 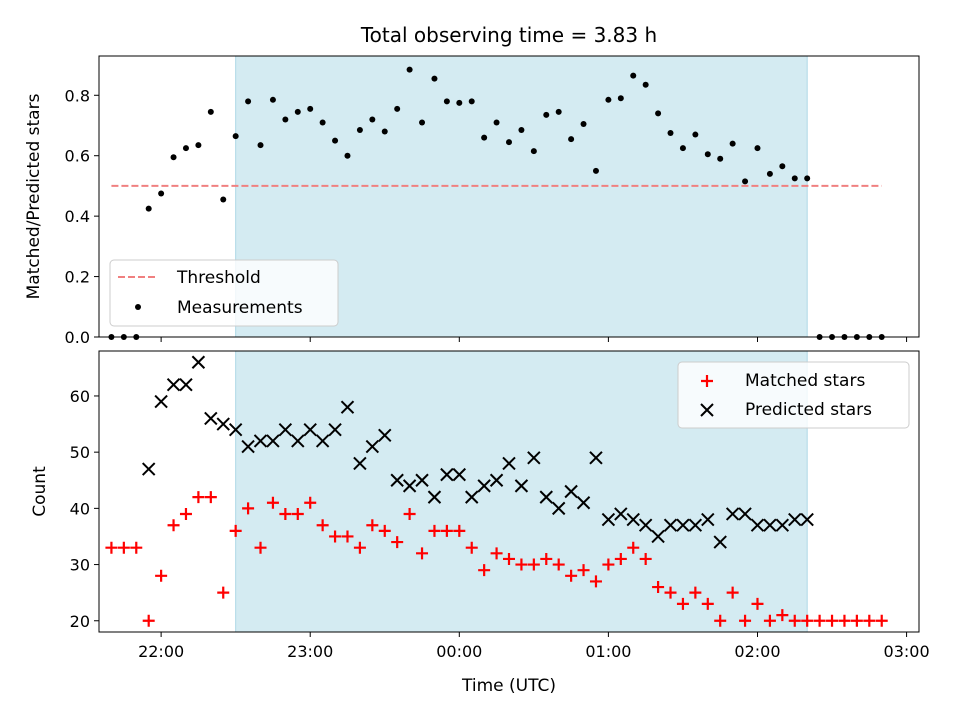 I want to click on bottom-xtick-label: 01:00, so click(x=608, y=651).